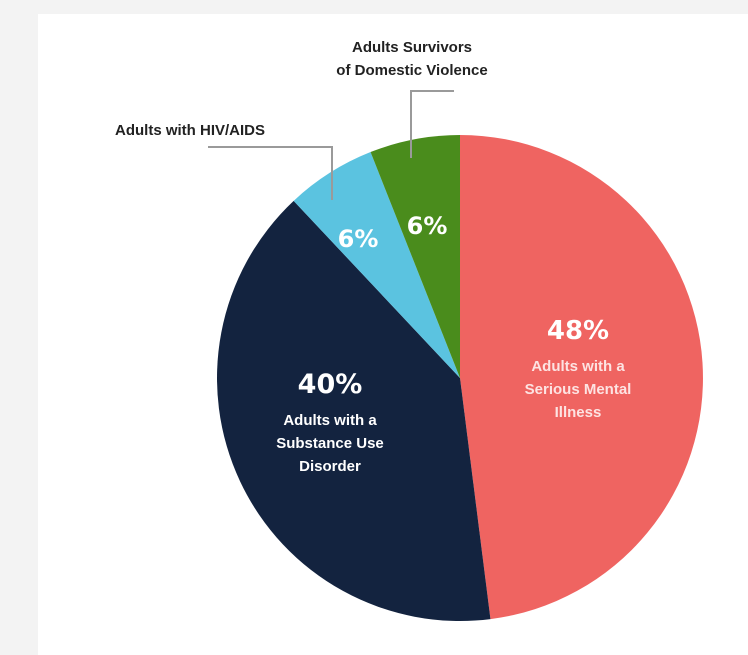 The image size is (748, 655). What do you see at coordinates (578, 389) in the screenshot?
I see `slice-label-serious-mental-illness-line2: Serious Mental` at bounding box center [578, 389].